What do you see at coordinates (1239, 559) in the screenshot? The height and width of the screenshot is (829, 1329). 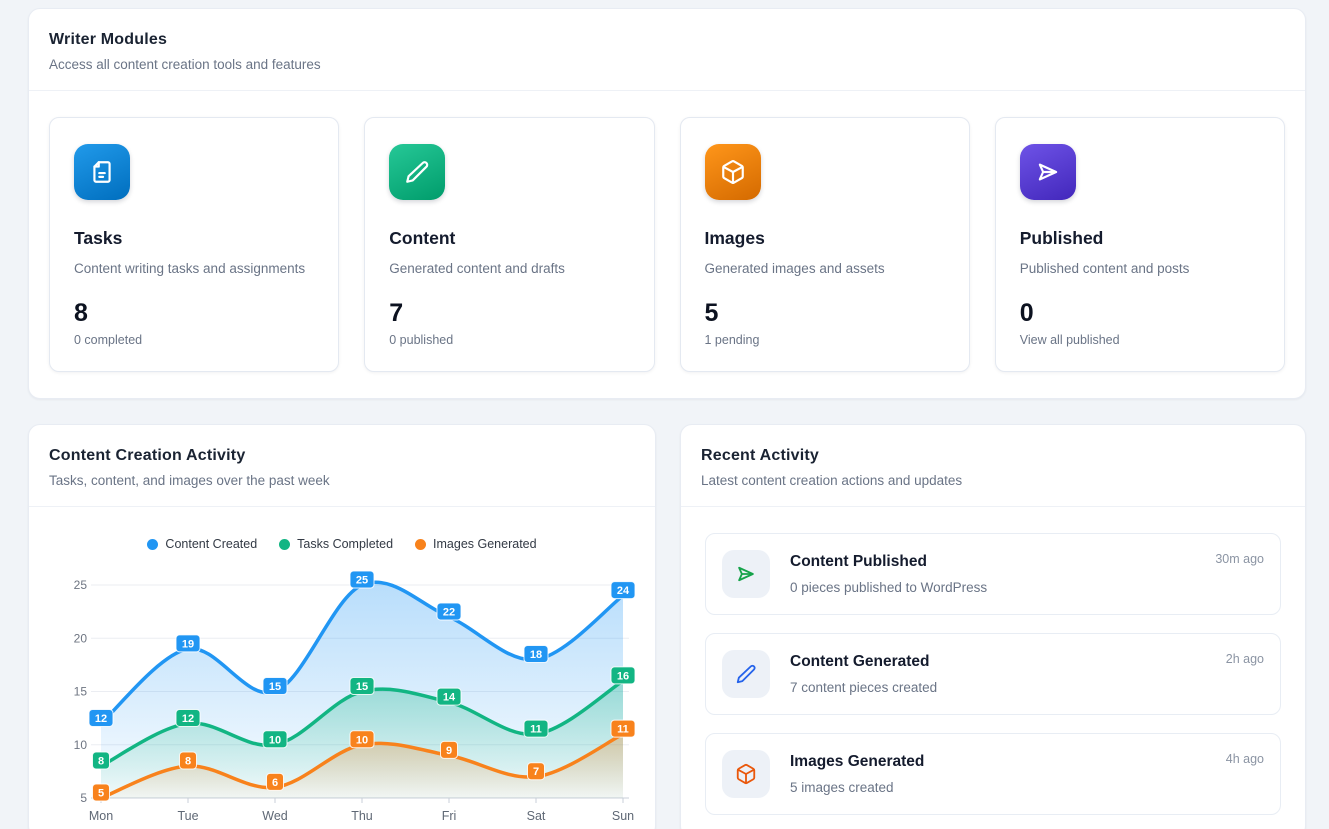 I see `activity-timestamp: 30m ago` at bounding box center [1239, 559].